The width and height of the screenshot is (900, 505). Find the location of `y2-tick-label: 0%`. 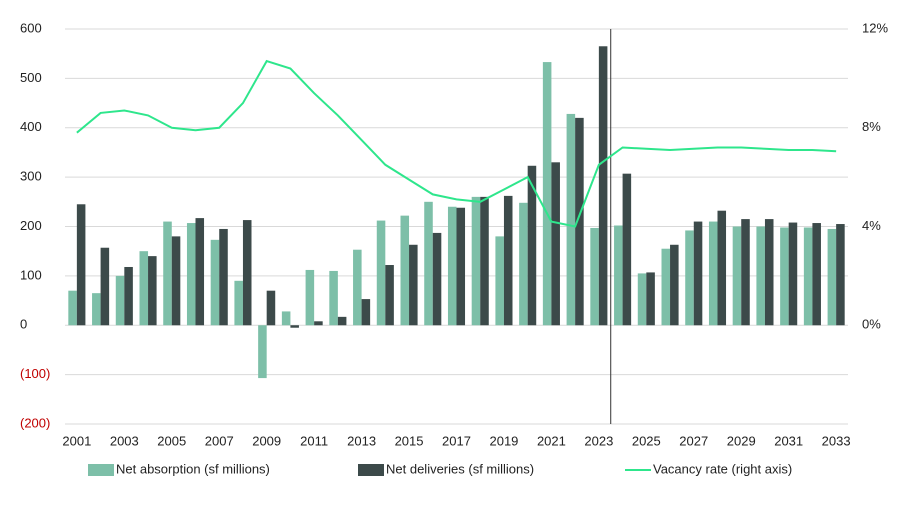

y2-tick-label: 0% is located at coordinates (871, 324).